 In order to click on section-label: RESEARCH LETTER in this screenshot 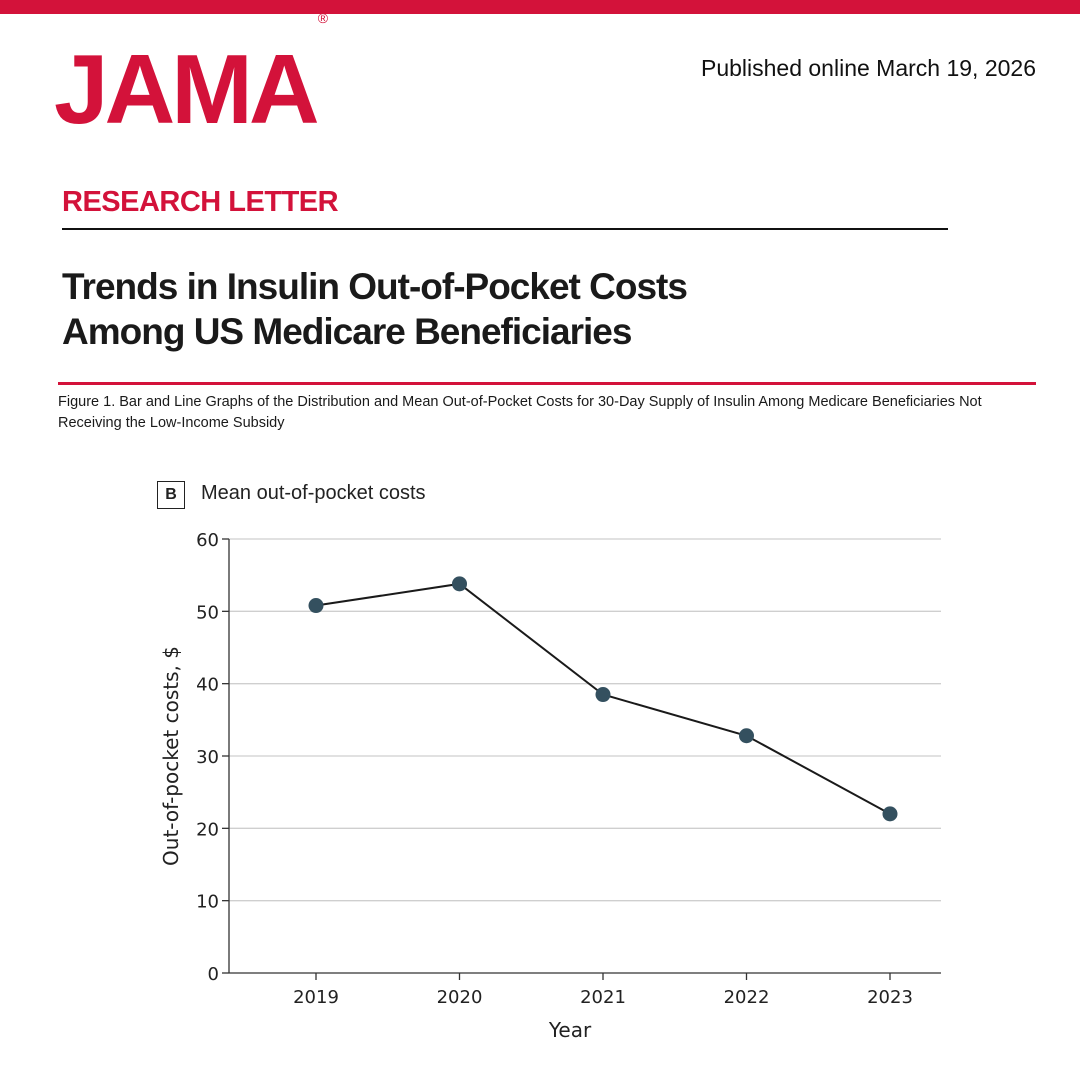, I will do `click(200, 202)`.